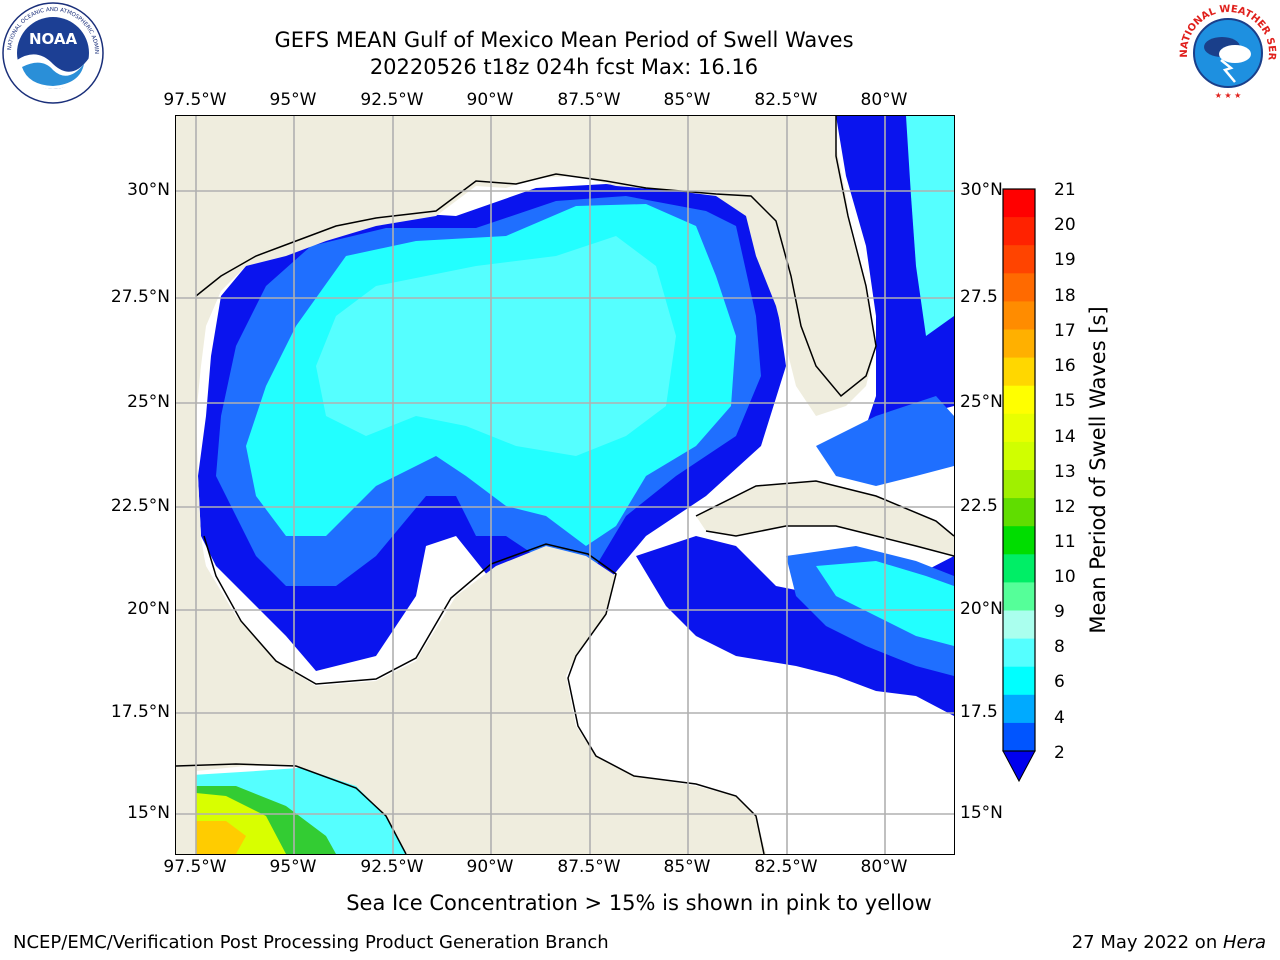 The height and width of the screenshot is (960, 1280). I want to click on colorbar-tick: 15, so click(1065, 401).